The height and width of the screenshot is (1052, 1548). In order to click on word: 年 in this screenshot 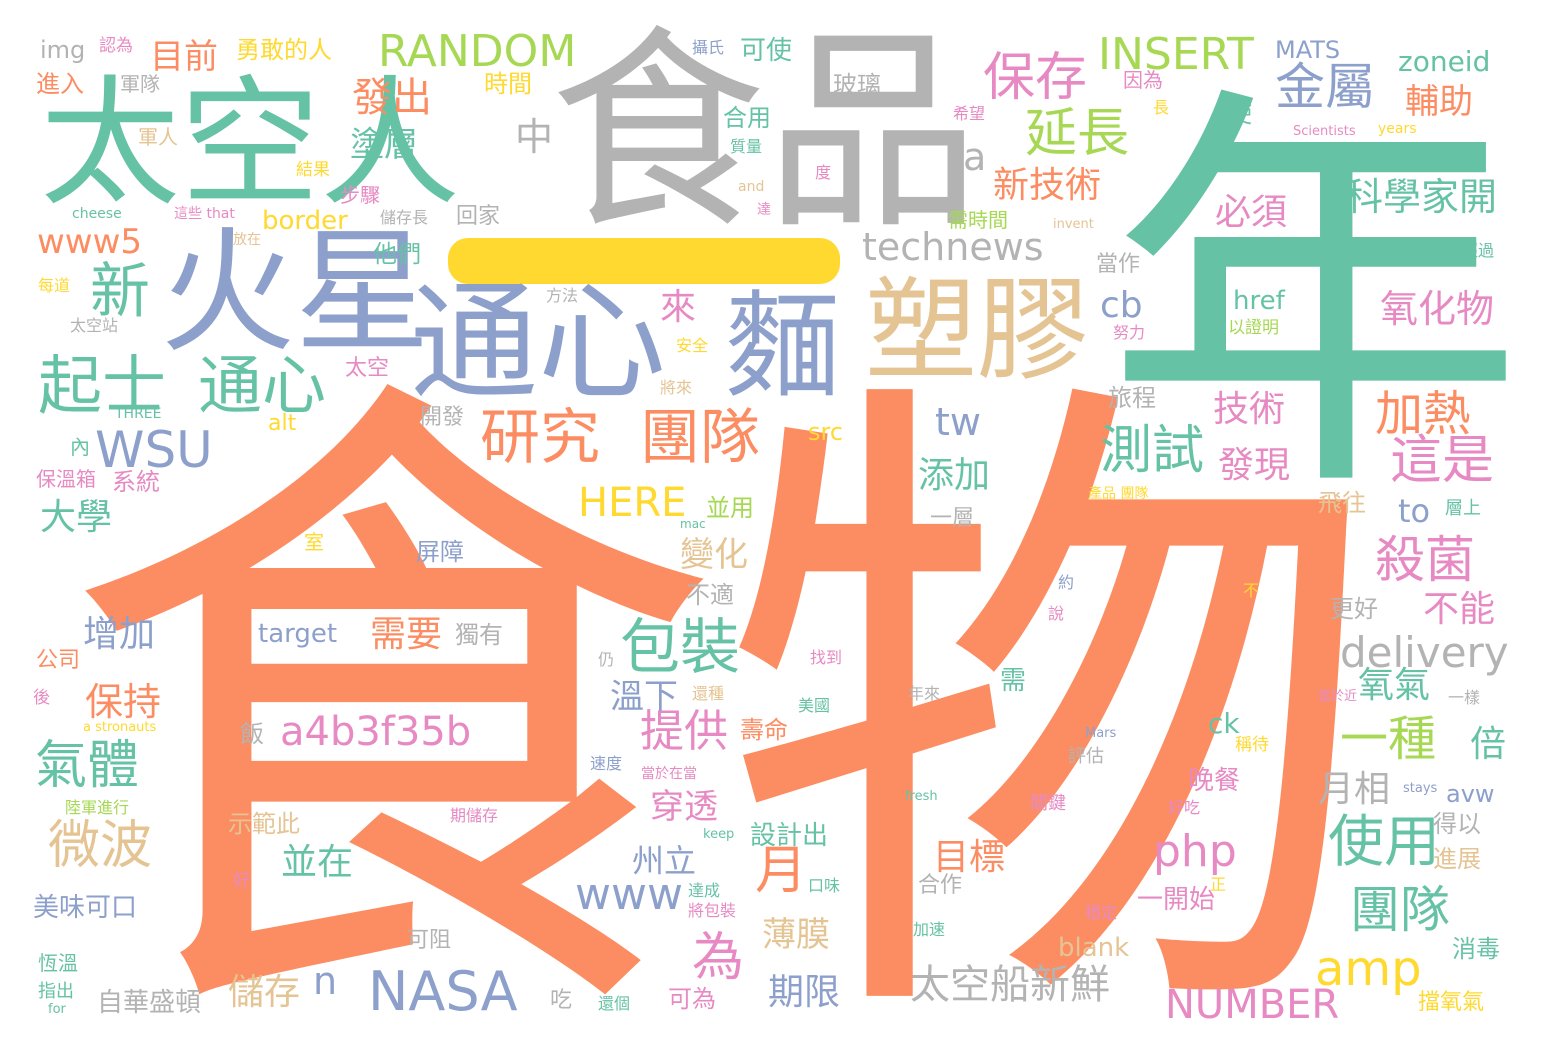, I will do `click(1315, 299)`.